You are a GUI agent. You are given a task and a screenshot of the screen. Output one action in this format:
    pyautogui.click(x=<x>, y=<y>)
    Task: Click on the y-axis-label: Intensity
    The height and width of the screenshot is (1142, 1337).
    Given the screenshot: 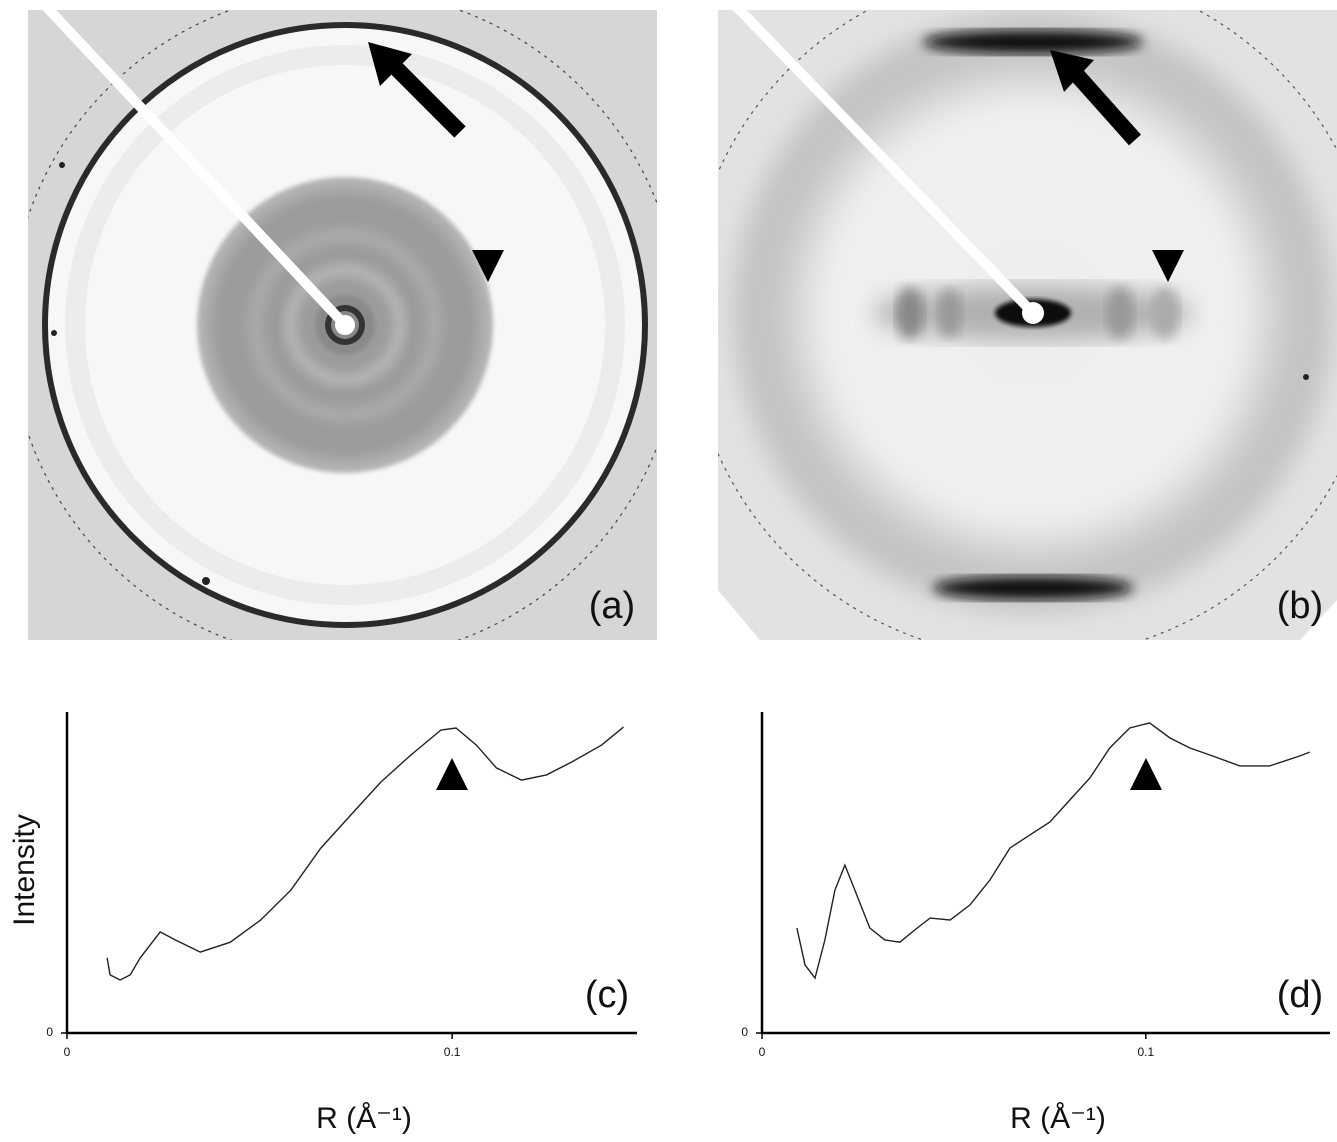 What is the action you would take?
    pyautogui.click(x=24, y=870)
    